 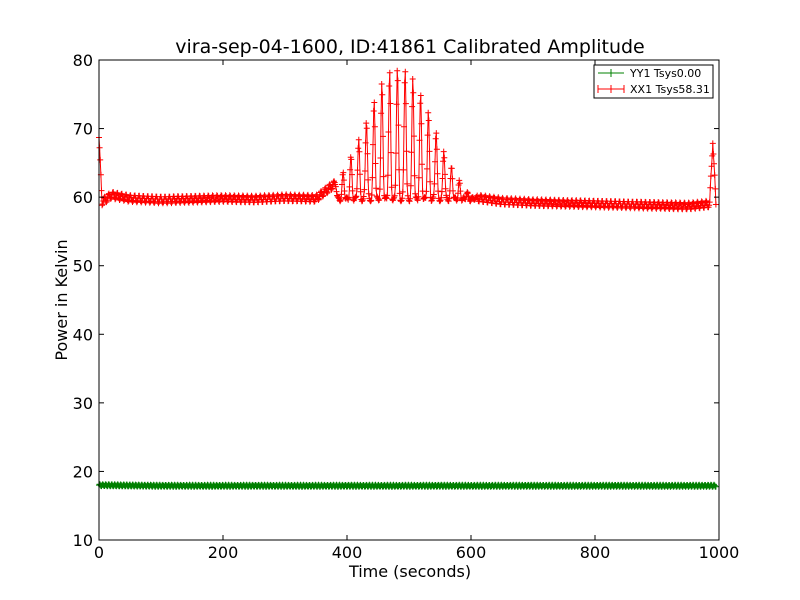 What do you see at coordinates (83, 540) in the screenshot?
I see `y-tick-label: 10` at bounding box center [83, 540].